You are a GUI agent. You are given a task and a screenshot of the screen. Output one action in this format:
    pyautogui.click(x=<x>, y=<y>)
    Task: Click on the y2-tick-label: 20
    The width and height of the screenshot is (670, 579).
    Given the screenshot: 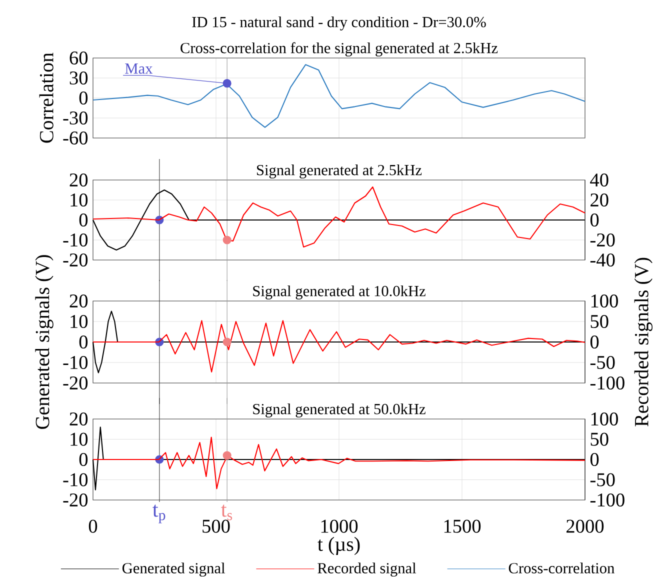 What is the action you would take?
    pyautogui.click(x=599, y=200)
    